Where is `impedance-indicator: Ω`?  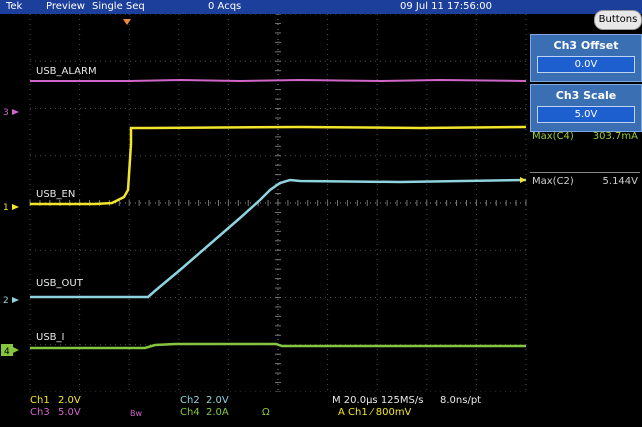 impedance-indicator: Ω is located at coordinates (266, 412).